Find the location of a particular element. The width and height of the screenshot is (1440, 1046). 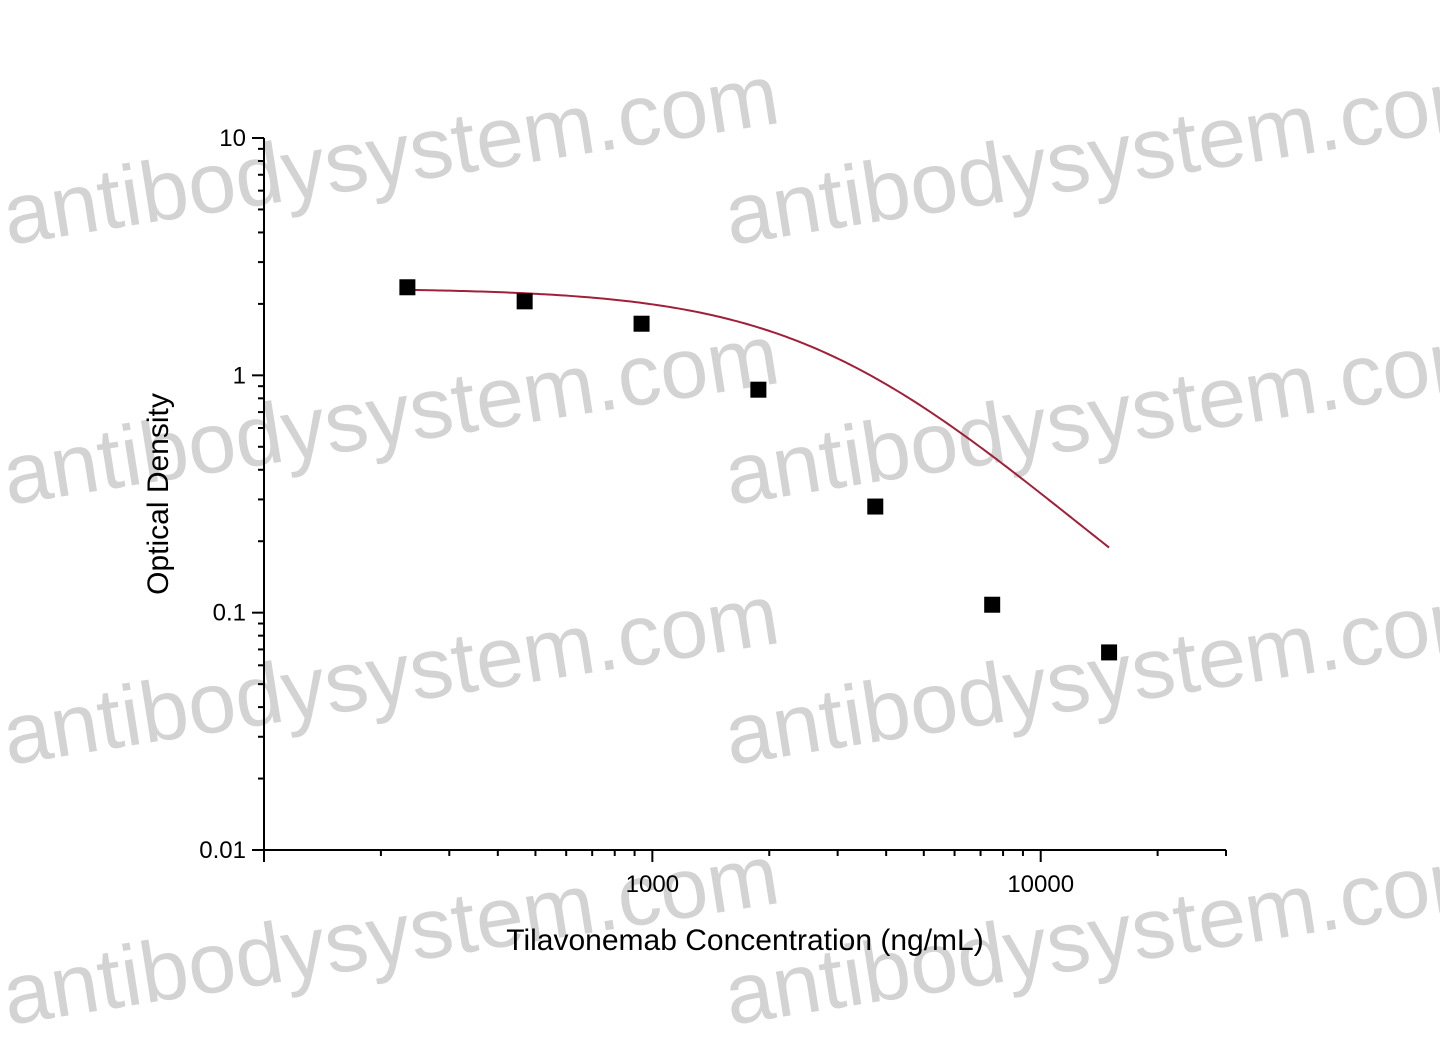

y-tick-label: 10 is located at coordinates (232, 138).